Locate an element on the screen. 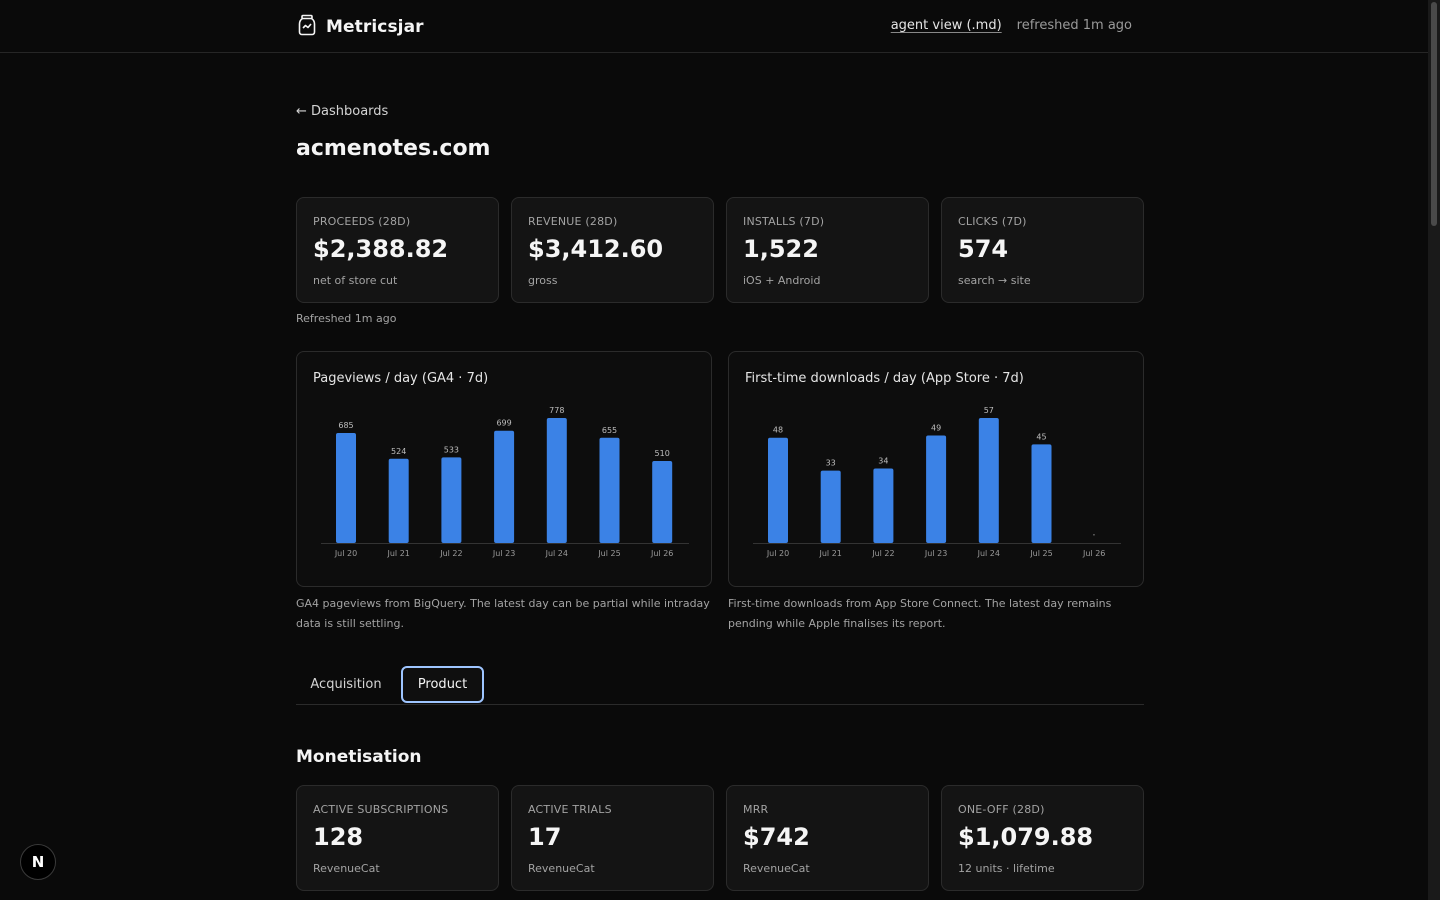  kpi-value: 574 is located at coordinates (983, 249).